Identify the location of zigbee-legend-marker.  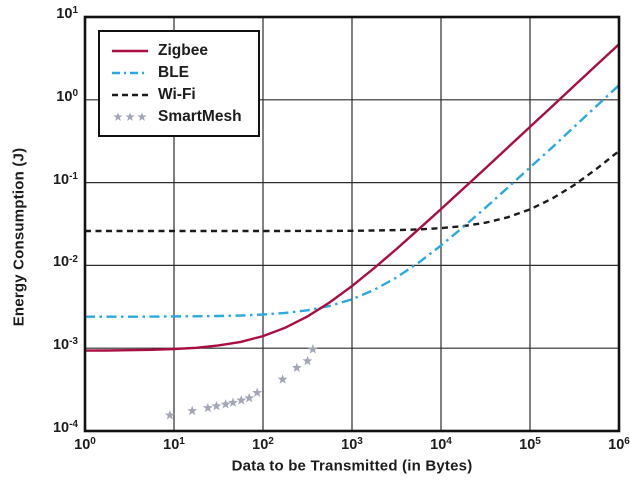
(130, 50).